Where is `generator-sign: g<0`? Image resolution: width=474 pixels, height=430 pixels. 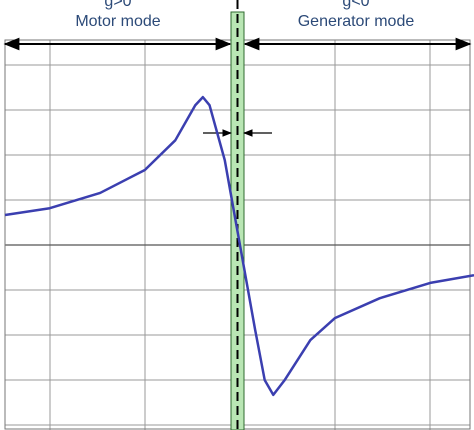 generator-sign: g<0 is located at coordinates (355, 5).